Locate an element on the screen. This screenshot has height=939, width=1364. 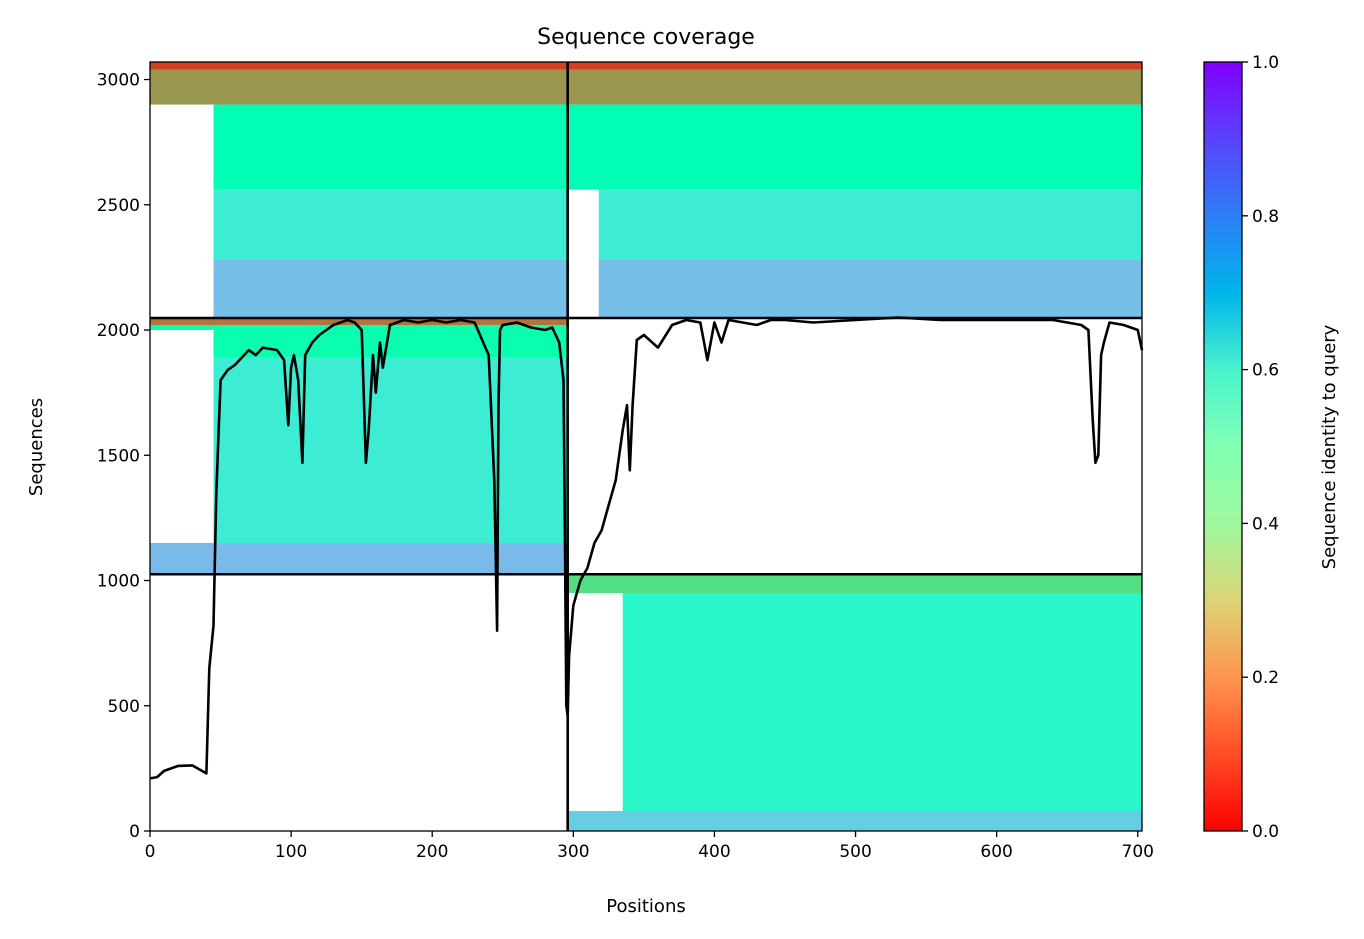
y-tick-label: 2500 is located at coordinates (118, 206).